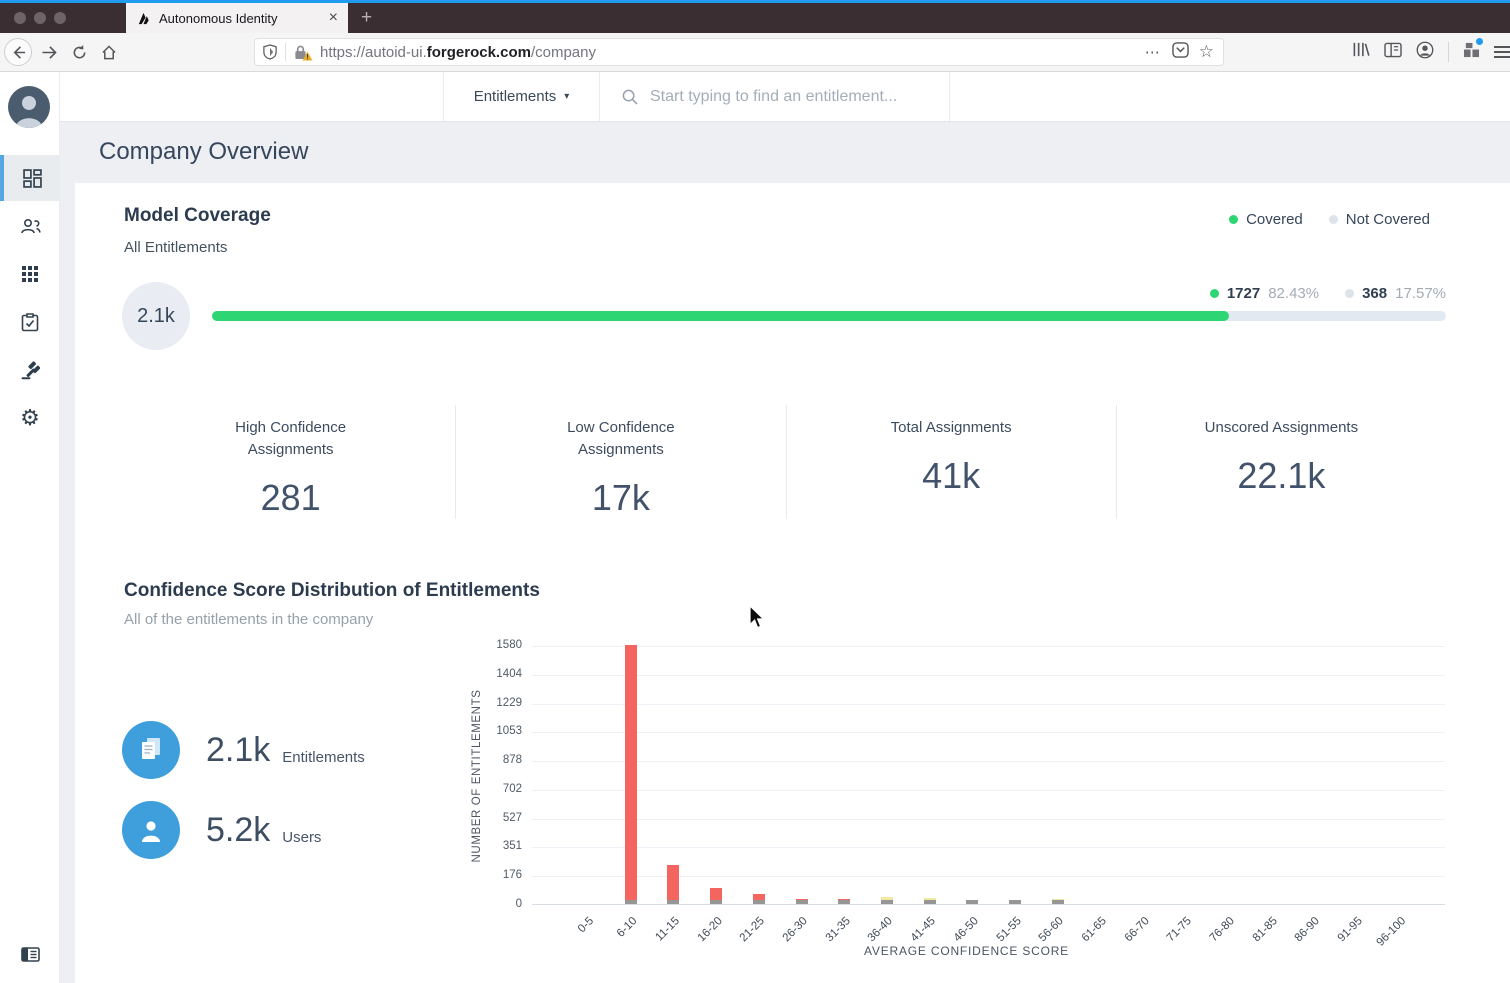 The width and height of the screenshot is (1510, 983). What do you see at coordinates (727, 52) in the screenshot?
I see `url-text: https://autoid-ui.forgerock.com/company` at bounding box center [727, 52].